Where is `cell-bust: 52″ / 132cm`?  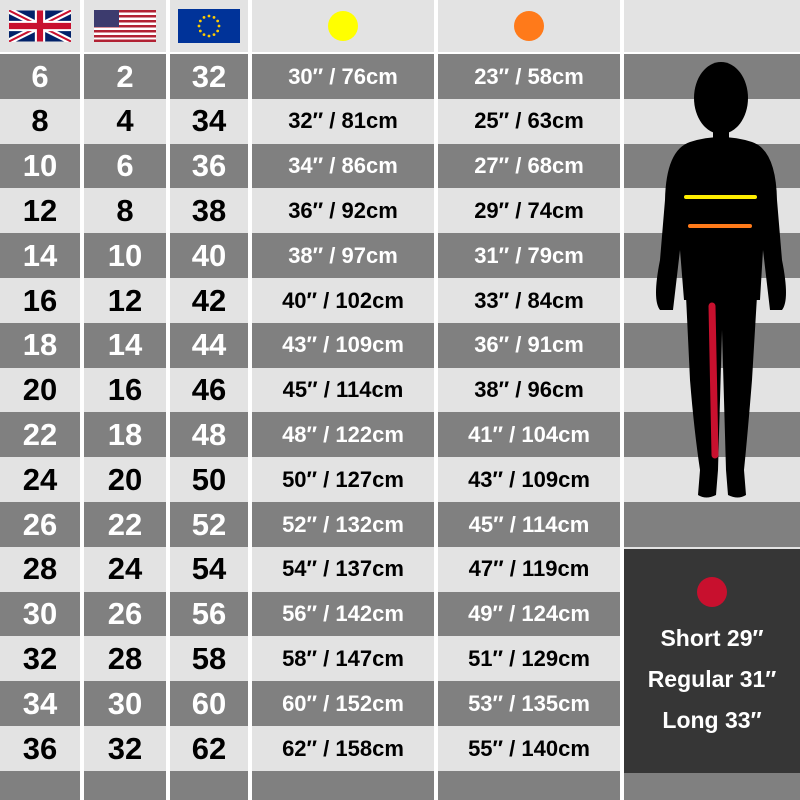
cell-bust: 52″ / 132cm is located at coordinates (343, 525).